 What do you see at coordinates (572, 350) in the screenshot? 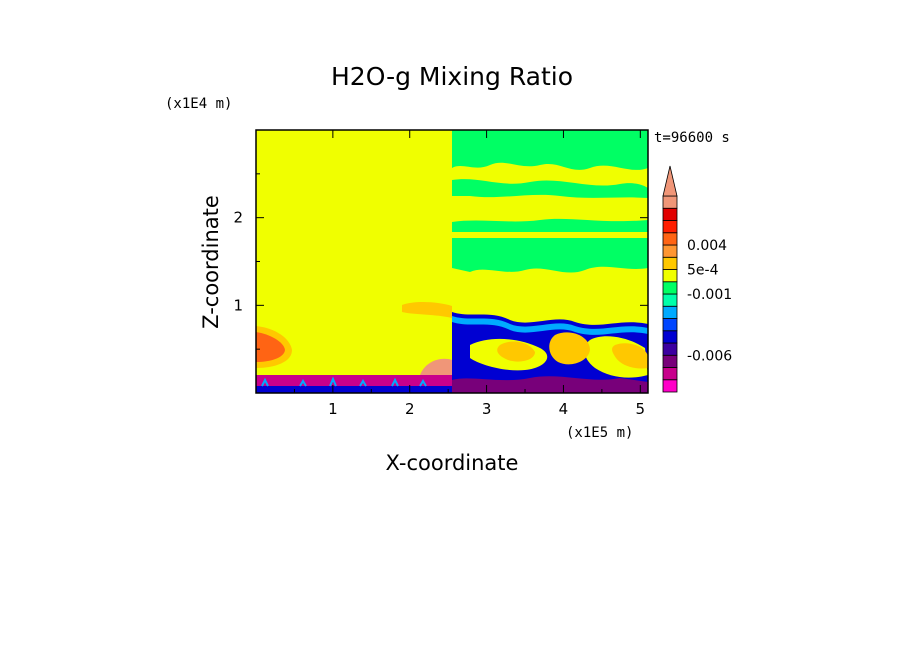
I see `field-right-orange-lower` at bounding box center [572, 350].